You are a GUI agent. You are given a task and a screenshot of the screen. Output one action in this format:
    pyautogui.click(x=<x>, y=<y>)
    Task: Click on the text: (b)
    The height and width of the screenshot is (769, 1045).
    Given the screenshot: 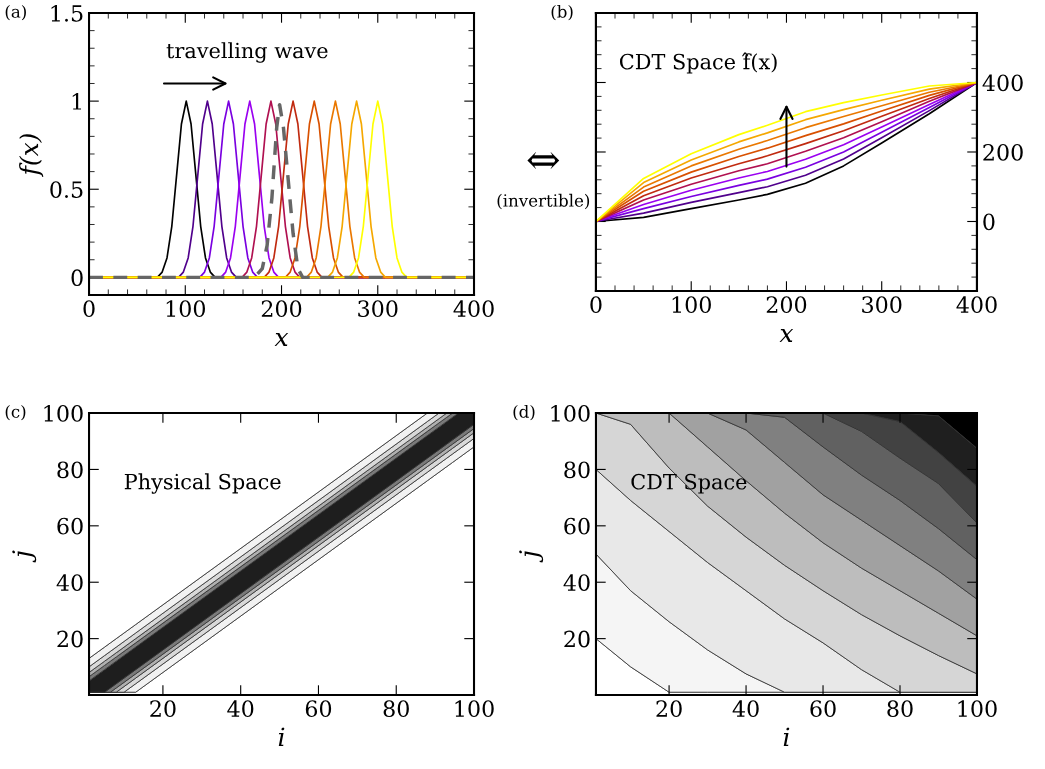 What is the action you would take?
    pyautogui.click(x=562, y=12)
    